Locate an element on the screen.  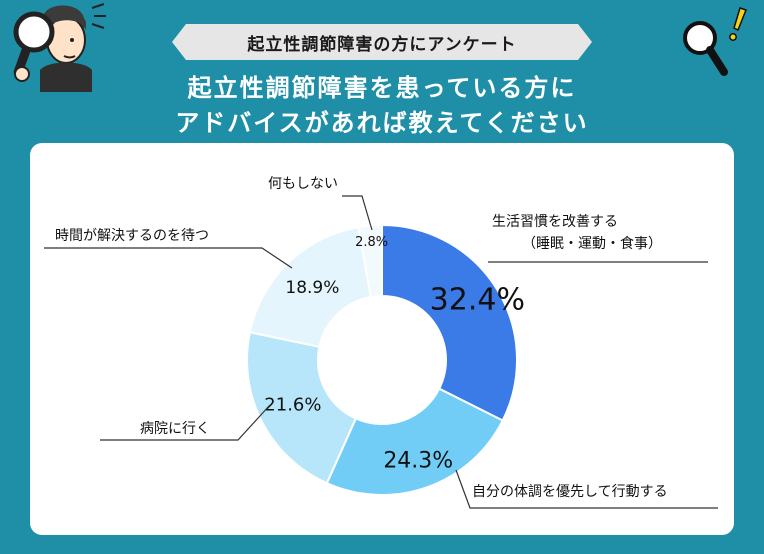
slice-value-label: 32.4% is located at coordinates (477, 300).